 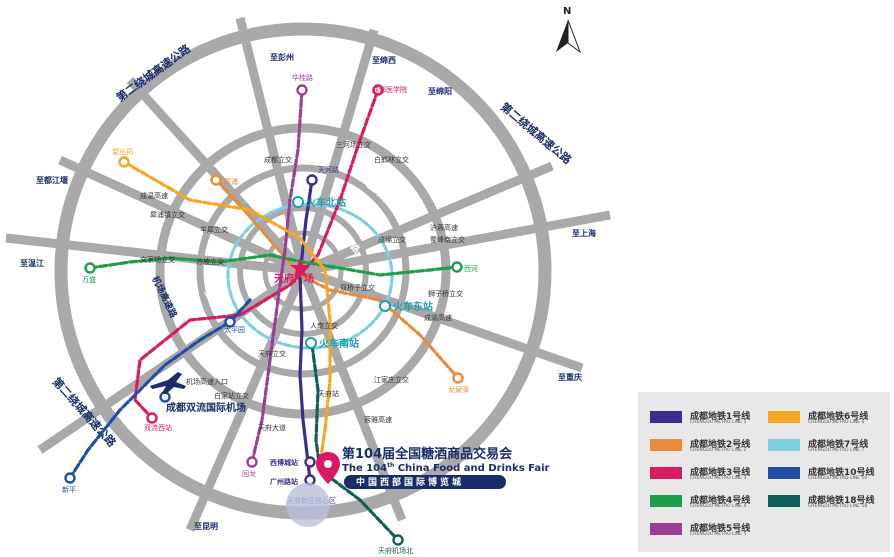 What do you see at coordinates (445, 293) in the screenshot?
I see `ic-shizi: 狮子桥立交` at bounding box center [445, 293].